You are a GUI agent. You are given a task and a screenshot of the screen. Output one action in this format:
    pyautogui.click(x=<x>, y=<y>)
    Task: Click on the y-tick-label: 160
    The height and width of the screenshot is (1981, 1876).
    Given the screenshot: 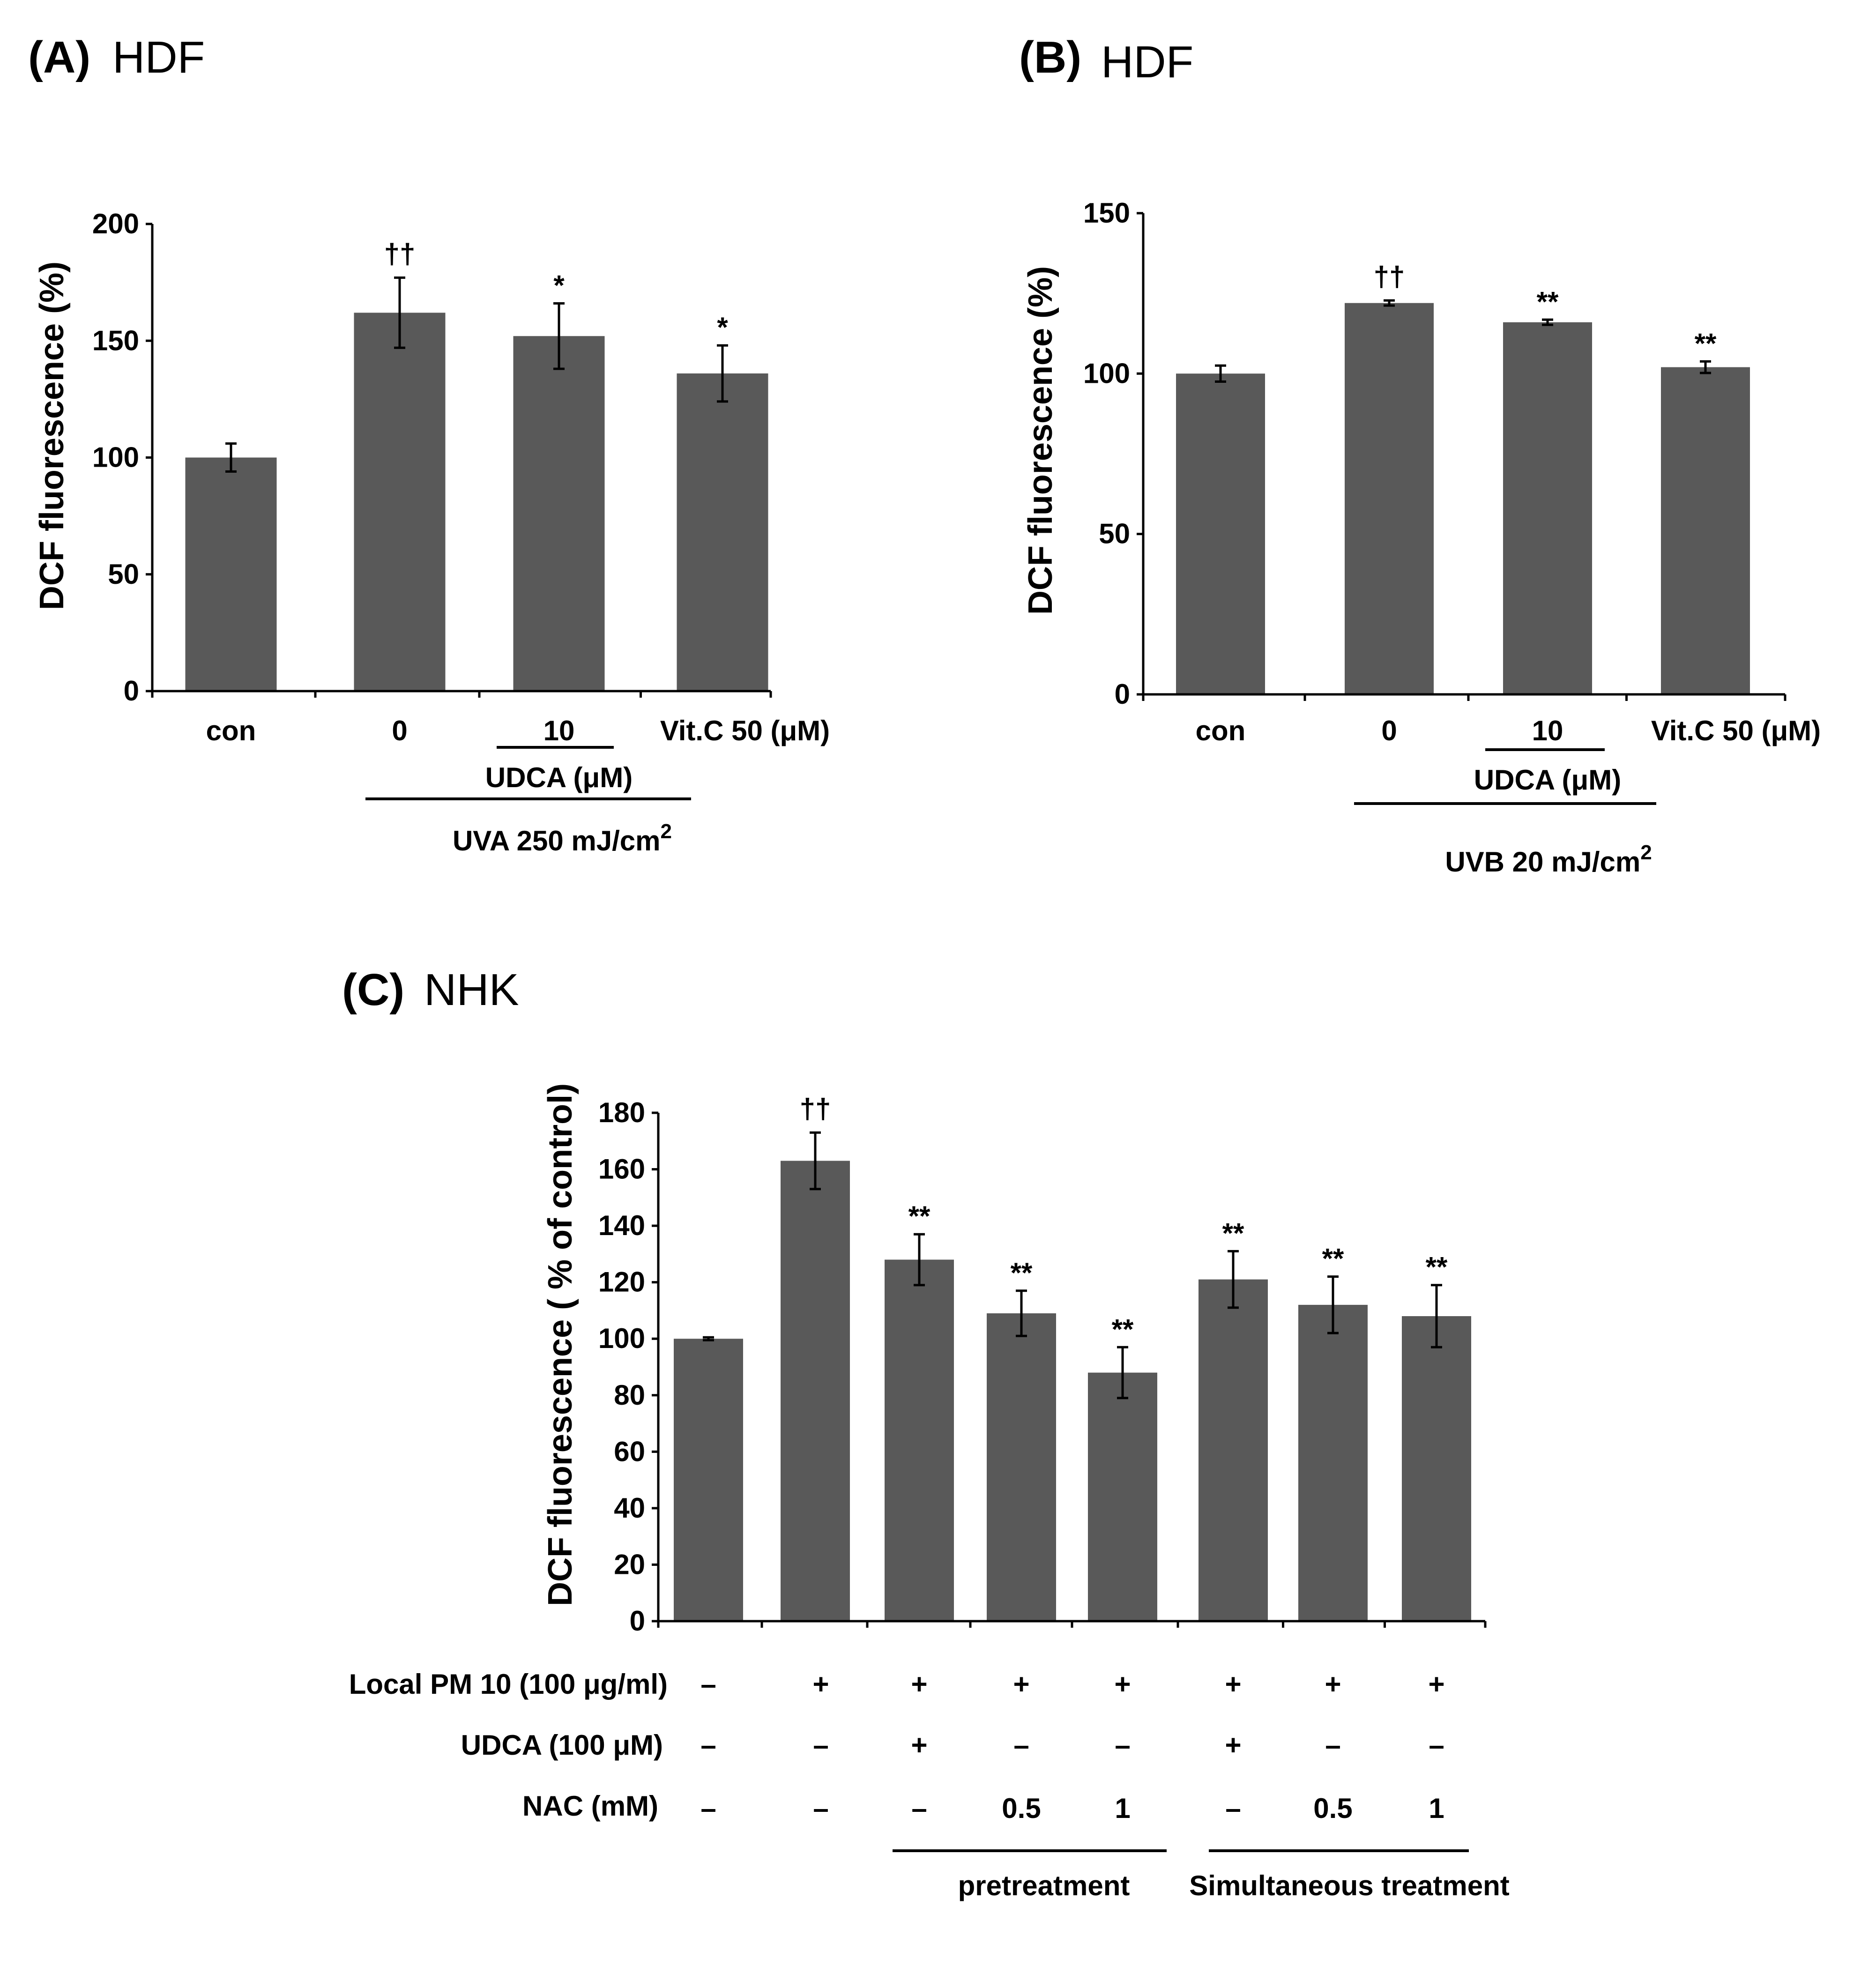 What is the action you would take?
    pyautogui.click(x=621, y=1169)
    